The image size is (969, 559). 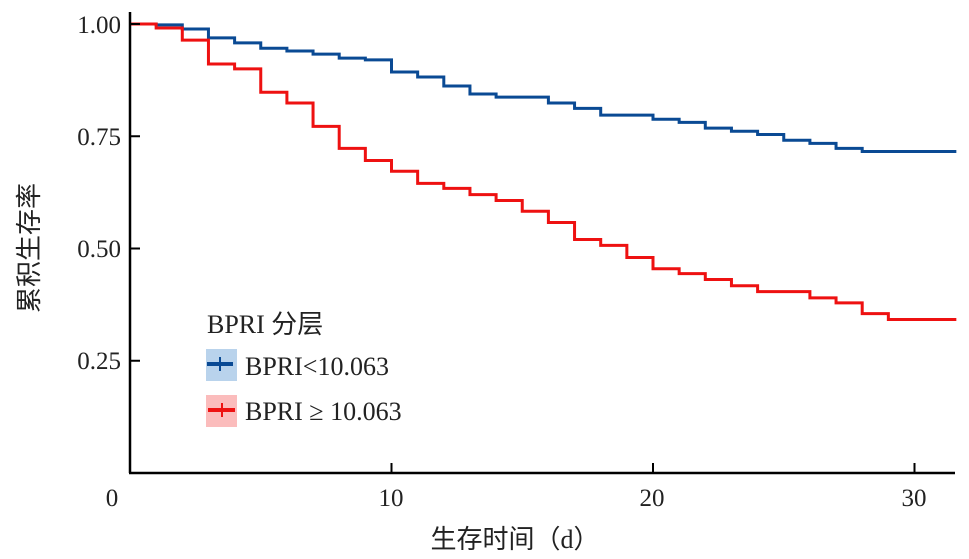 I want to click on y-tick-label: 0.50, so click(x=99, y=249).